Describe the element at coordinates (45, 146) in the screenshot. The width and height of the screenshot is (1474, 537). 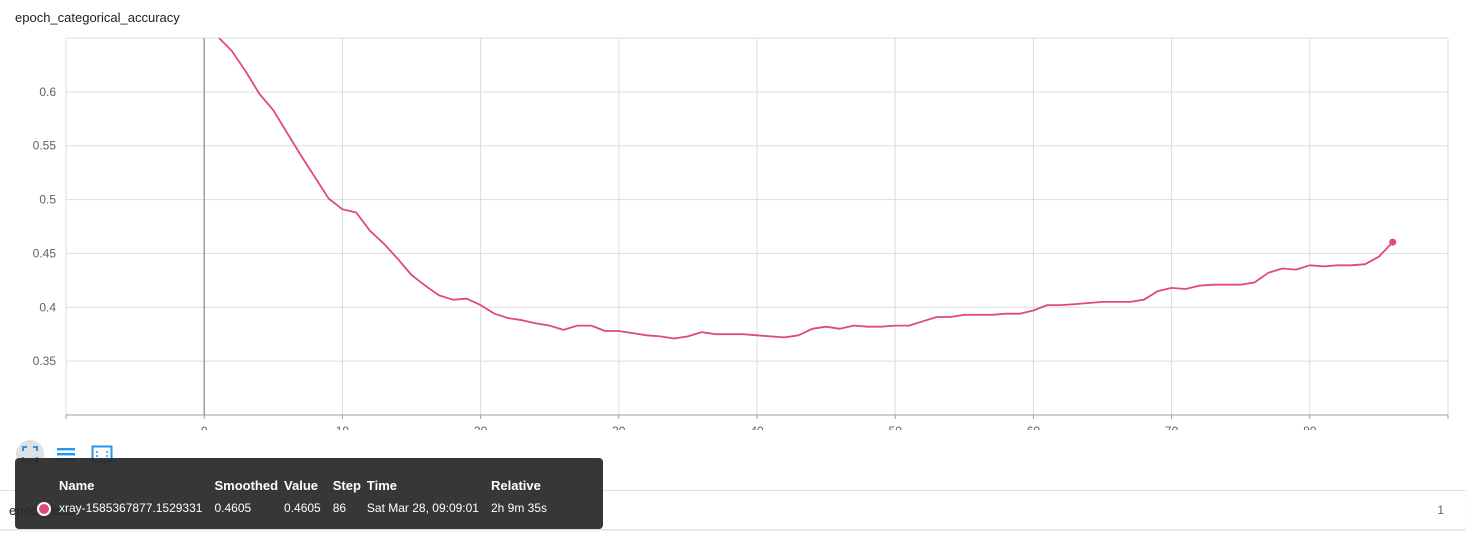
I see `y-tick-label: 0.55` at that location.